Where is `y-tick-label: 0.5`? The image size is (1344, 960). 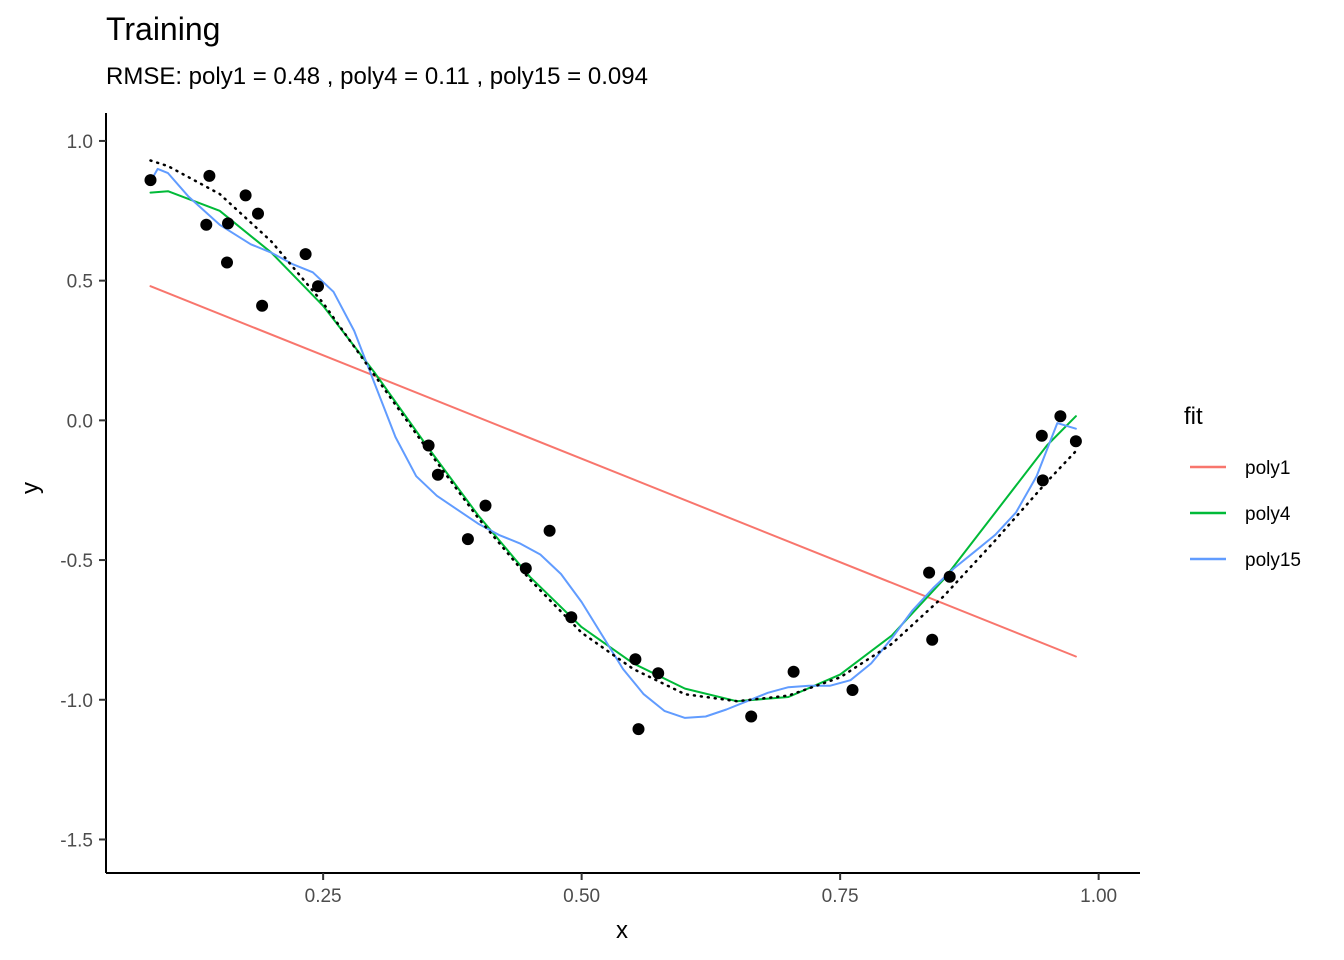
y-tick-label: 0.5 is located at coordinates (80, 282).